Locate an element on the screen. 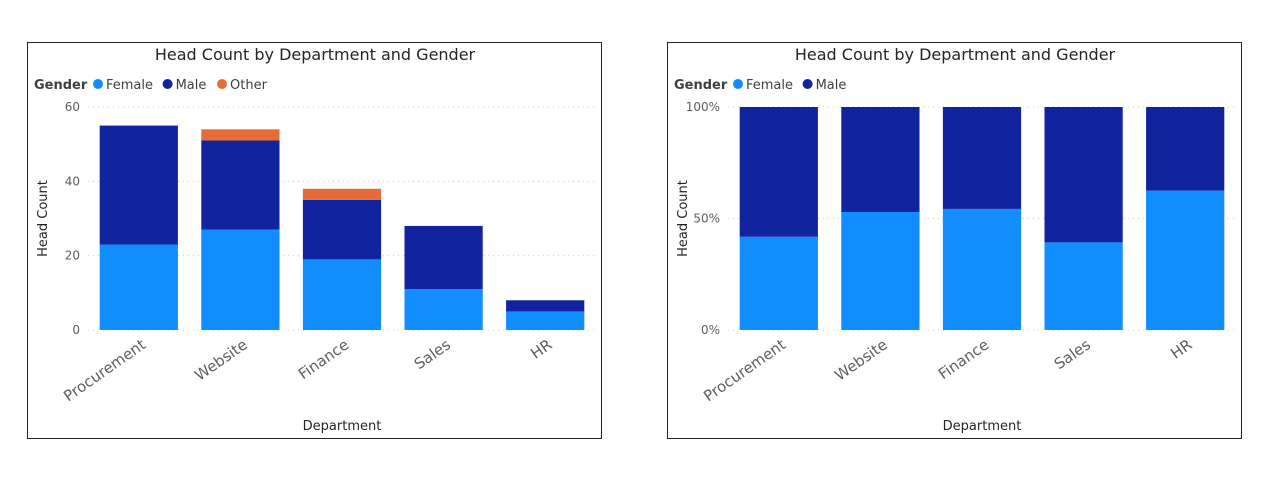 This screenshot has width=1272, height=480. y-tick-label: 20 is located at coordinates (72, 256).